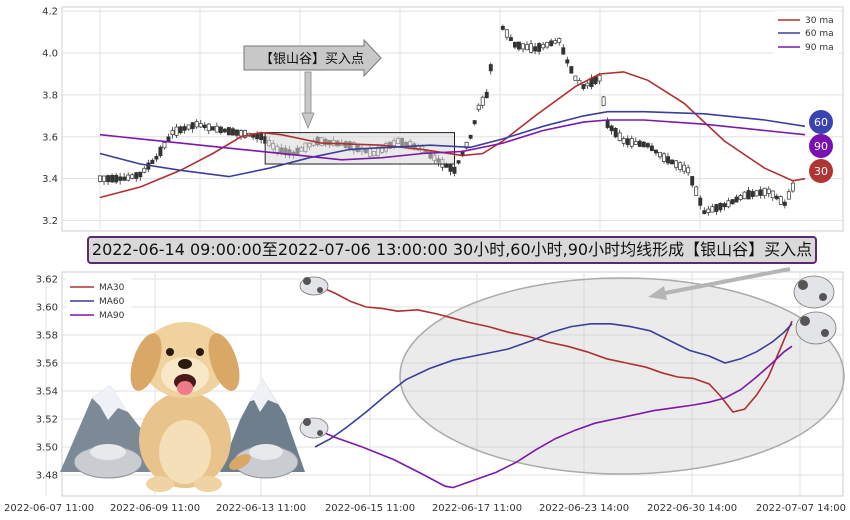  I want to click on bottom-y-tick-label: 3.54, so click(47, 392).